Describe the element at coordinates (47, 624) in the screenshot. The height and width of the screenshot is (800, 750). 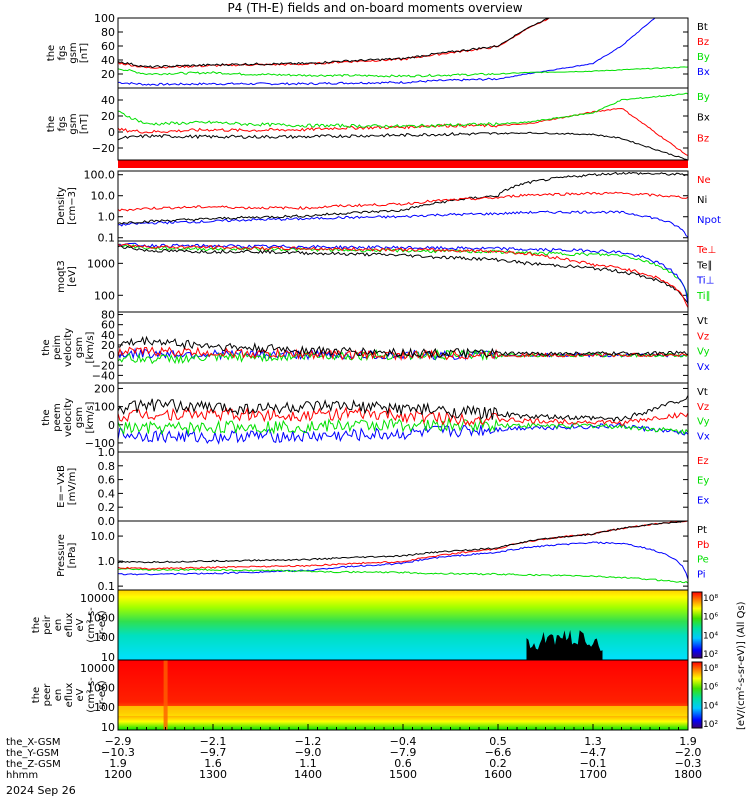
I see `ylabel-line: peir` at that location.